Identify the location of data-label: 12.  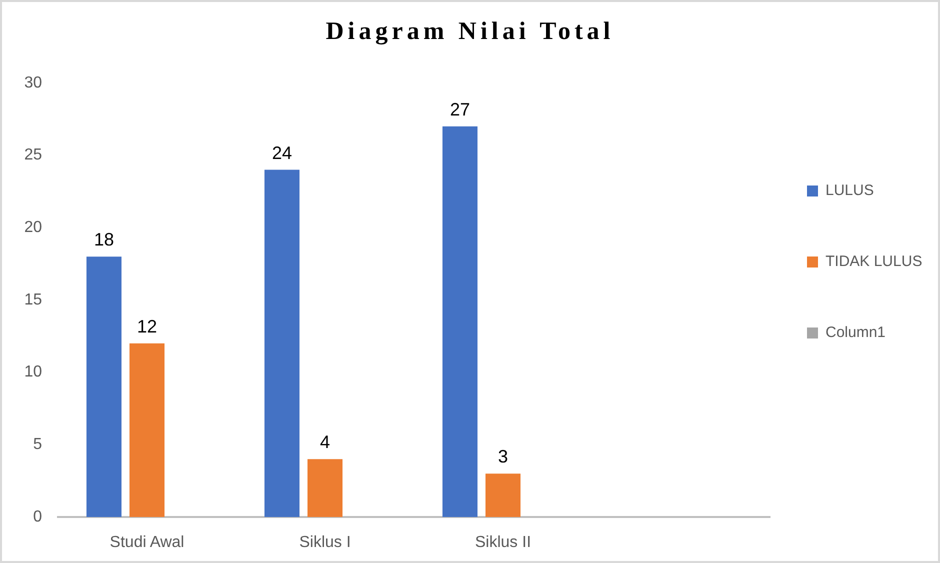
(147, 326).